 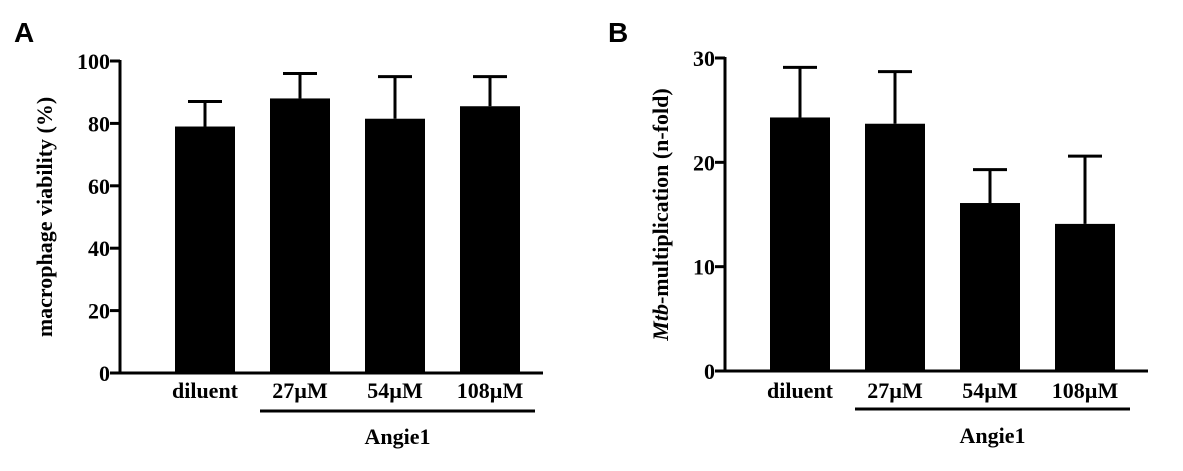 What do you see at coordinates (24, 32) in the screenshot?
I see `panel-letter: A` at bounding box center [24, 32].